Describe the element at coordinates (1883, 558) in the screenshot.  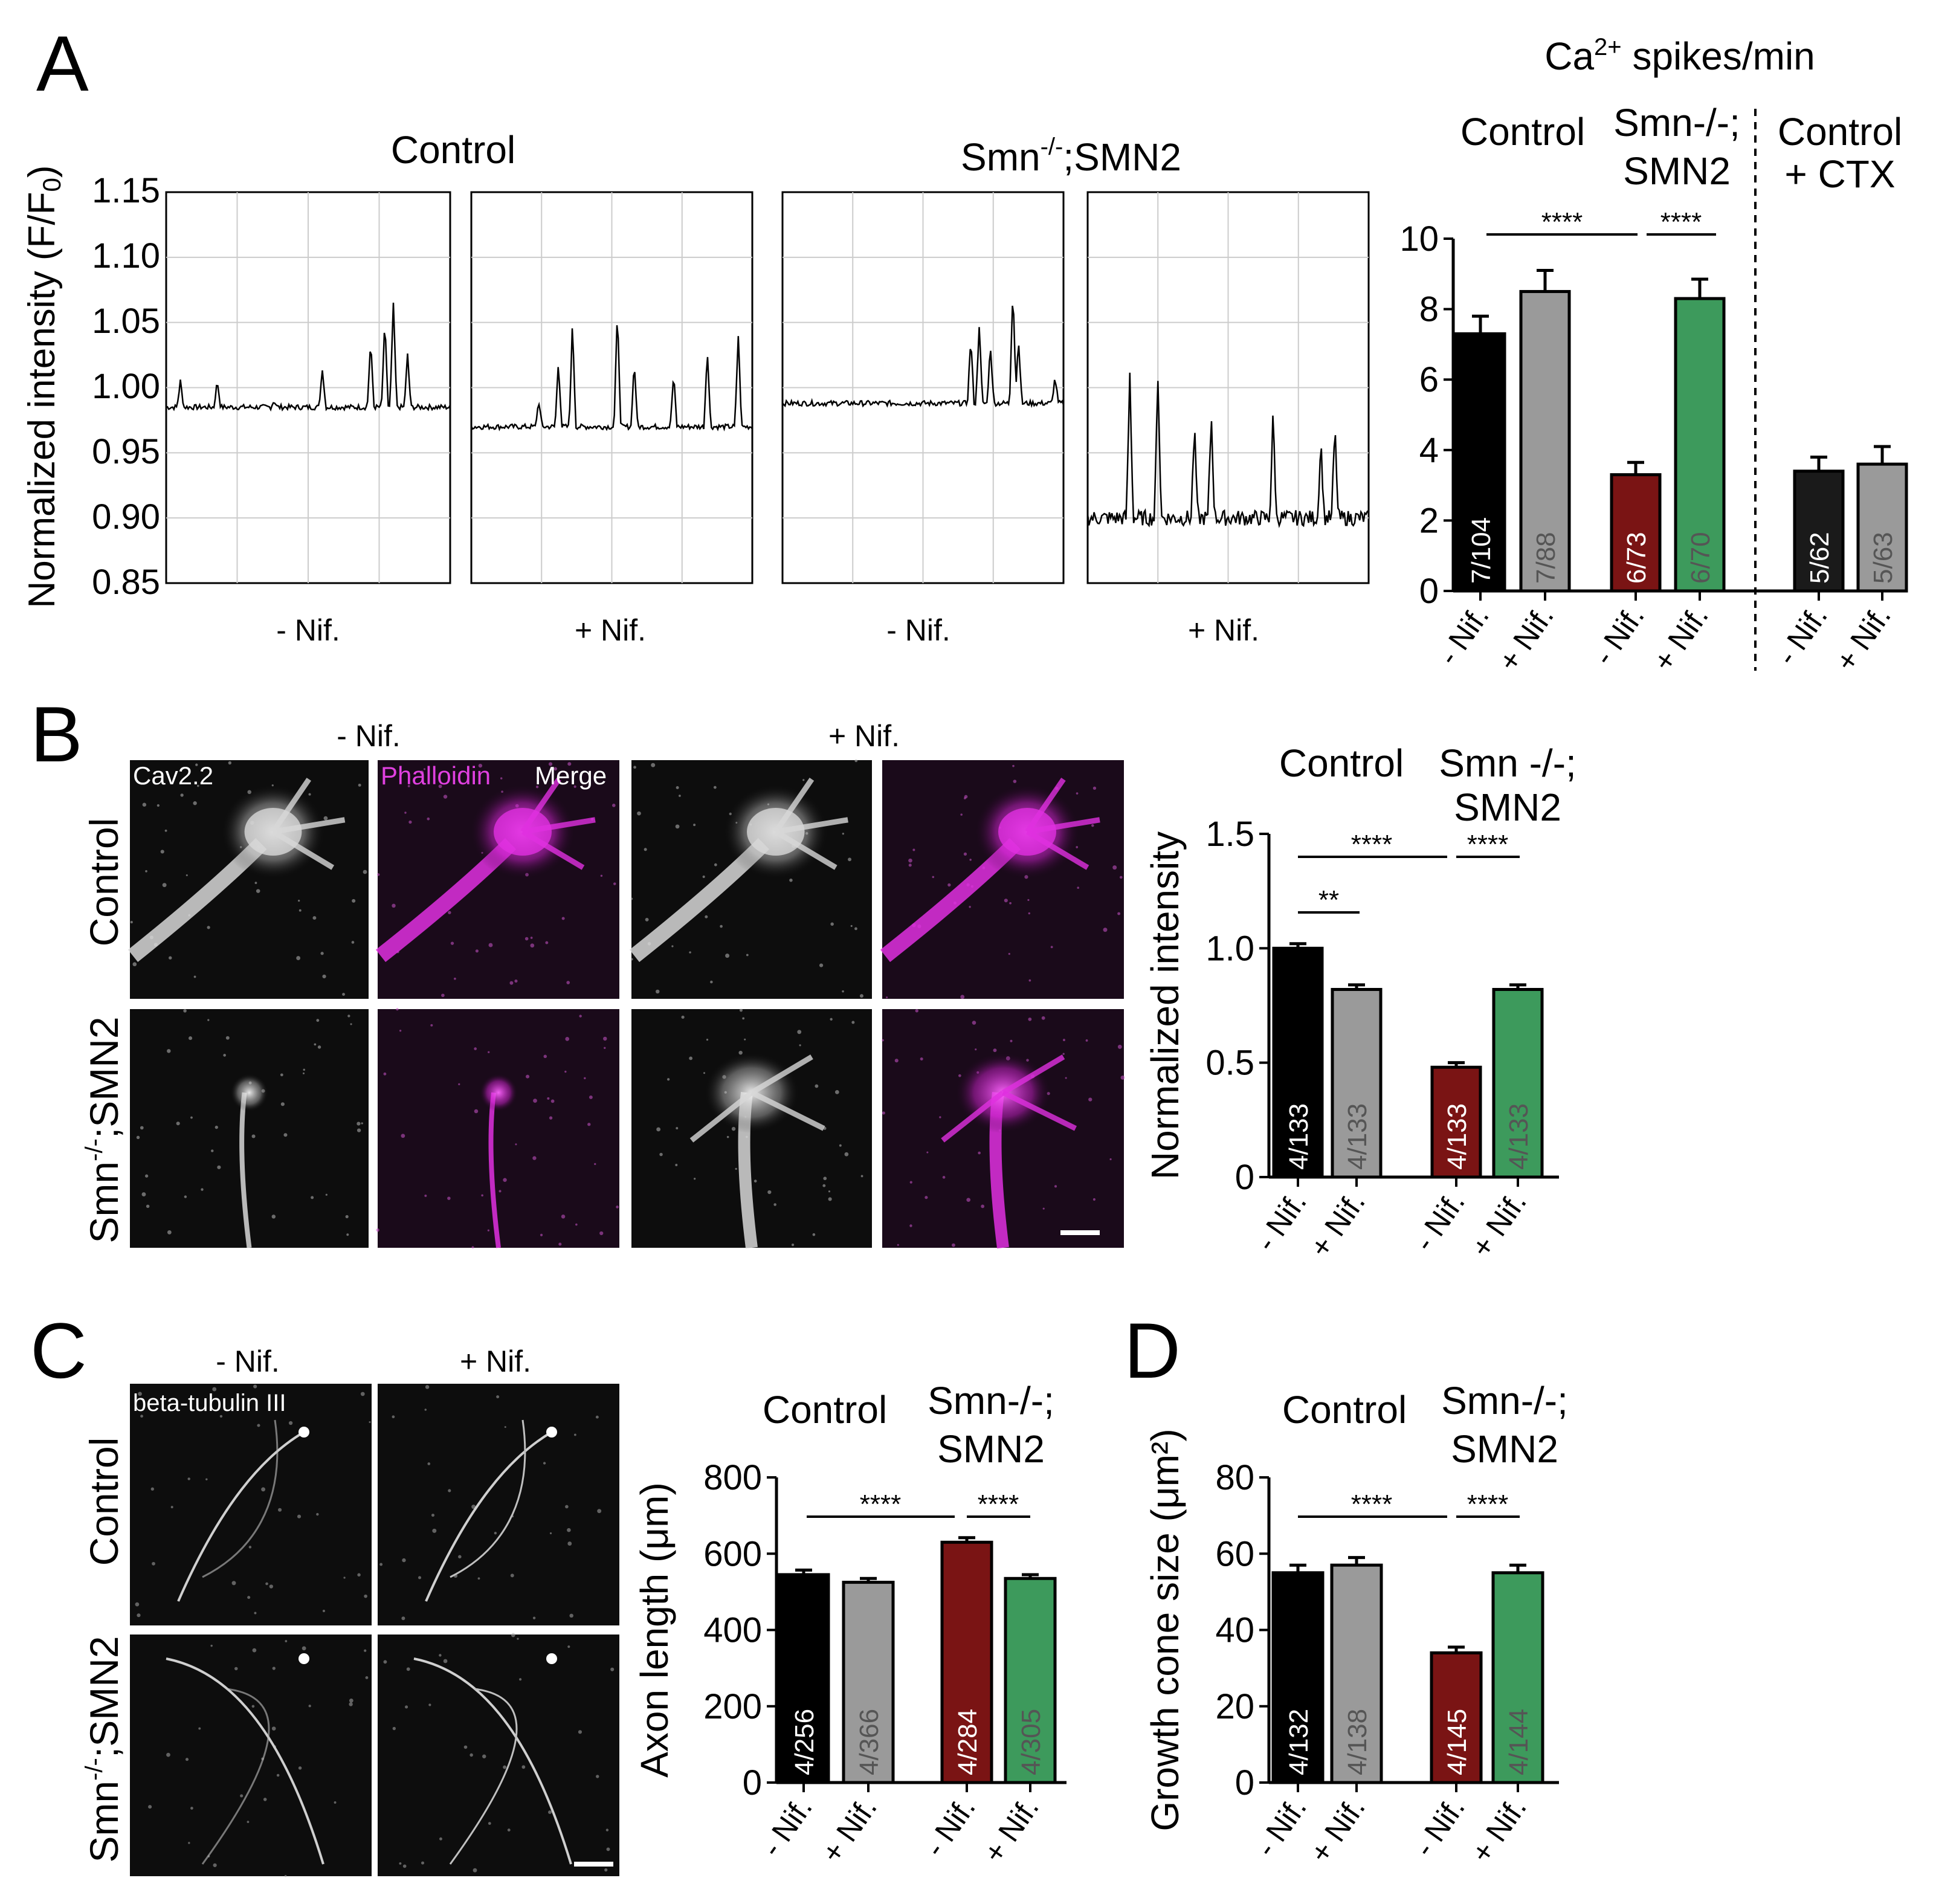
I see `bar-count-label: 5/63` at that location.